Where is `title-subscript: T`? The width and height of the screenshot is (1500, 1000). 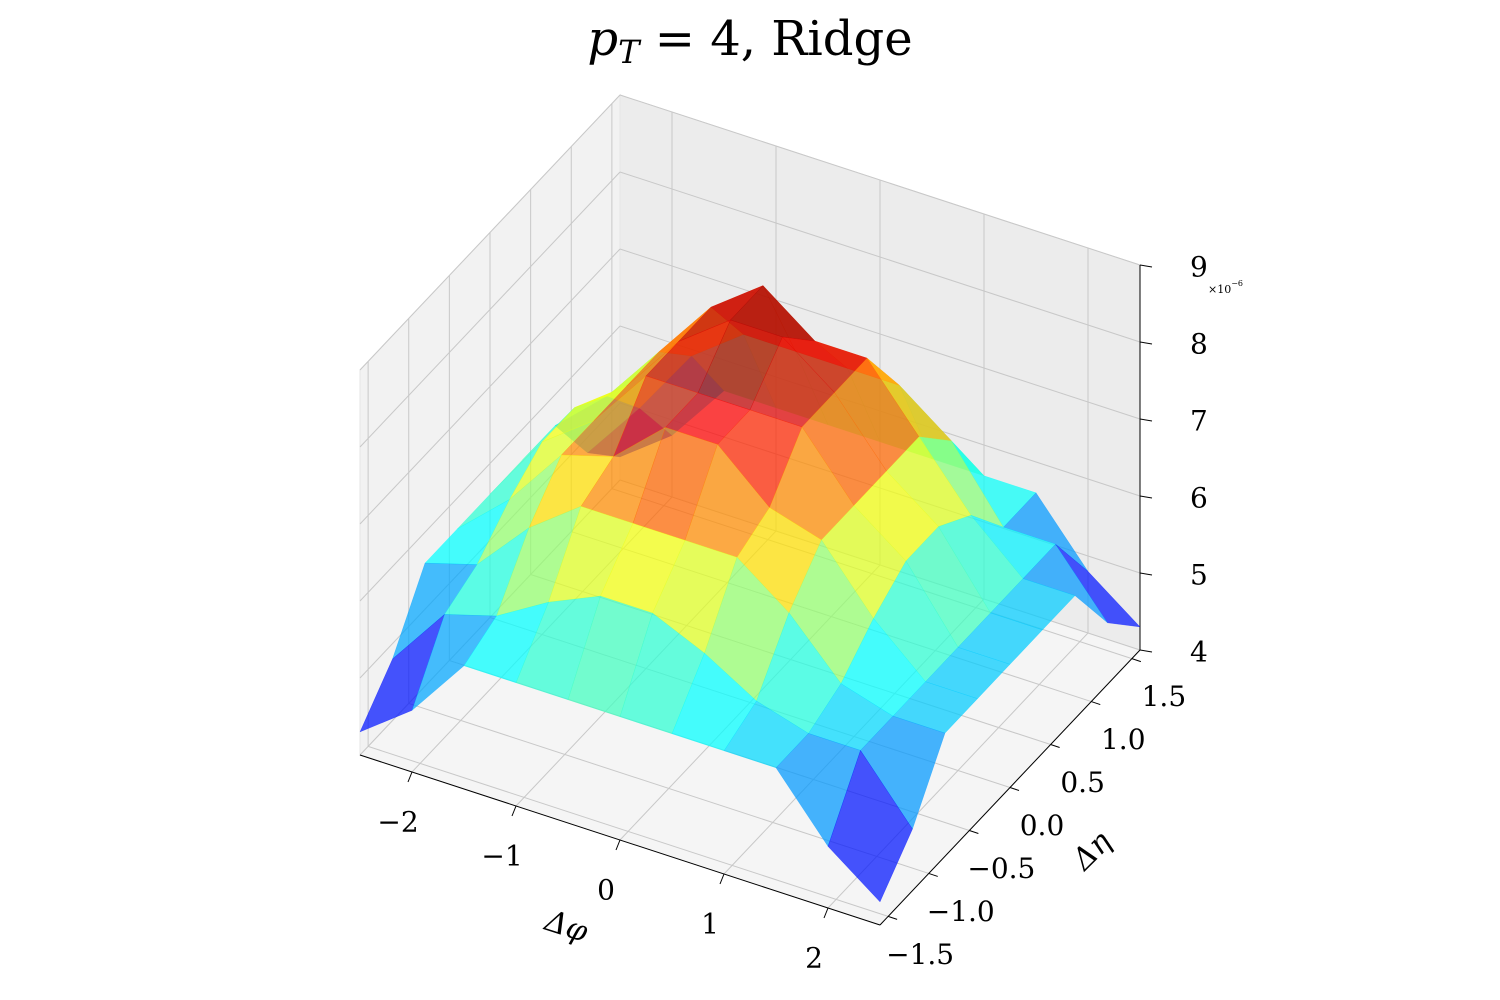 title-subscript: T is located at coordinates (630, 52).